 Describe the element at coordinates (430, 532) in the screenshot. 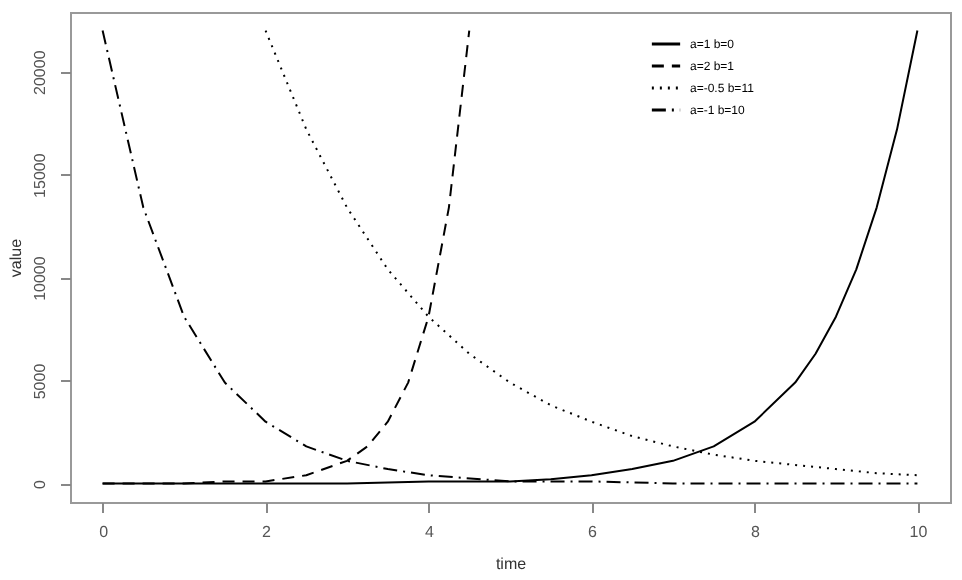

I see `x-tick-label: 4` at that location.